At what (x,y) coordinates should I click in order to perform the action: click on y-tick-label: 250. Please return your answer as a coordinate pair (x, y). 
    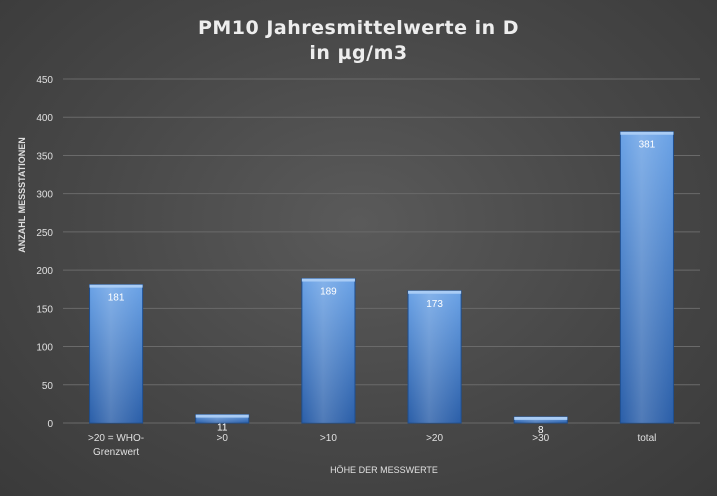
    Looking at the image, I should click on (44, 233).